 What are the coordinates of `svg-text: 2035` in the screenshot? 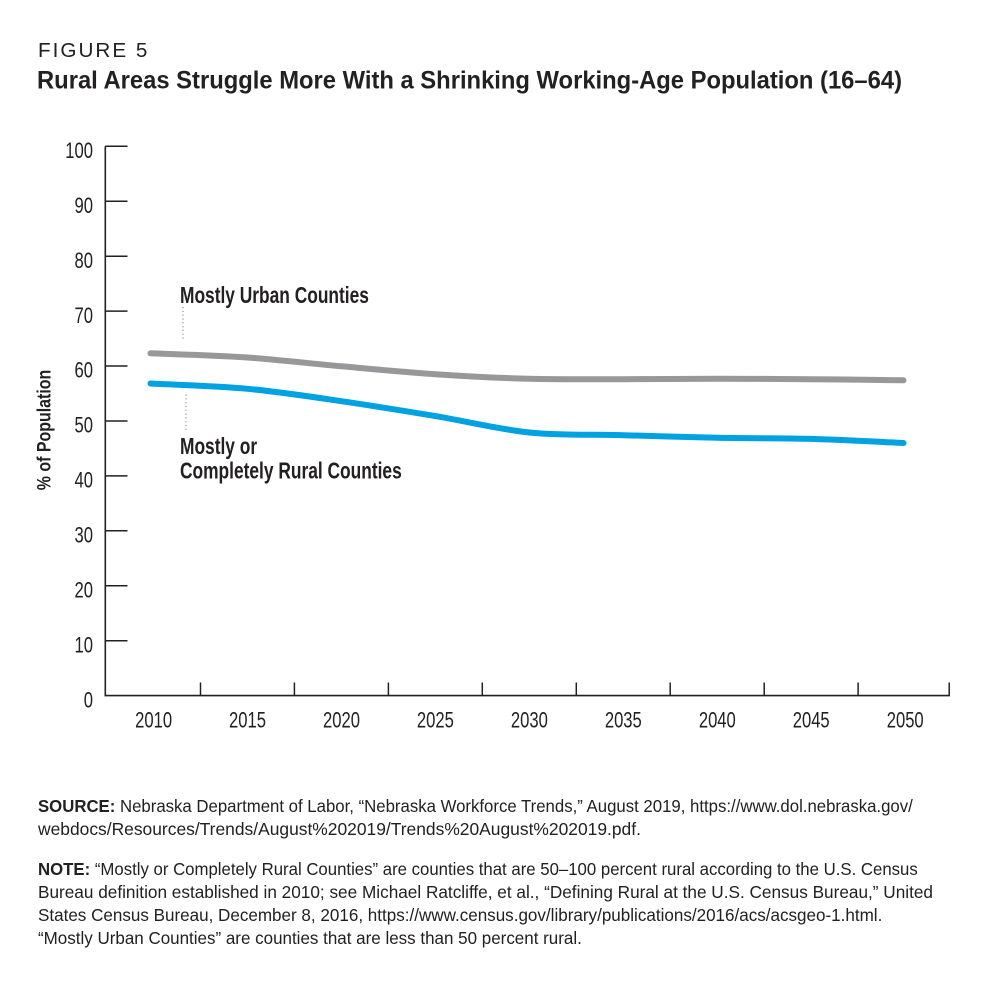 It's located at (623, 720).